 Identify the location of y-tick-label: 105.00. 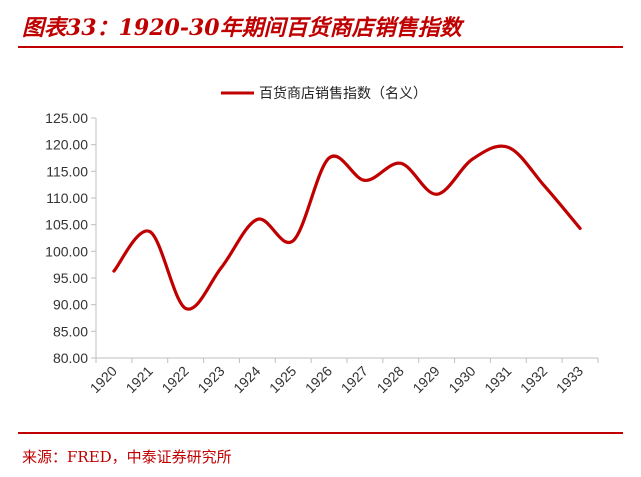
(66, 225).